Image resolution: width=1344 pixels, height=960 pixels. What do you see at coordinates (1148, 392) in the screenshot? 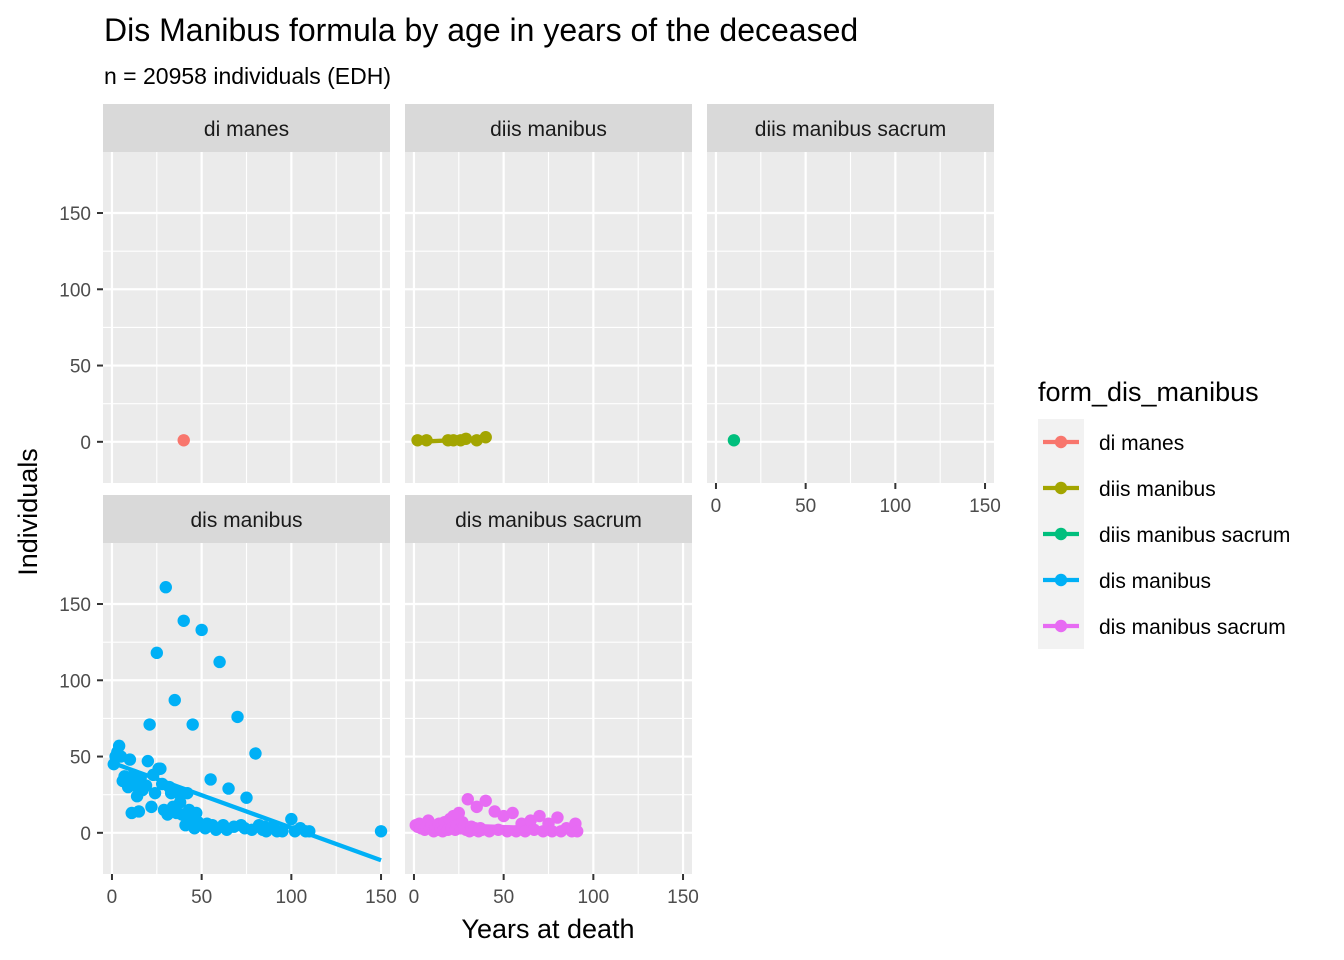
I see `legend-title: form_dis_manibus` at bounding box center [1148, 392].